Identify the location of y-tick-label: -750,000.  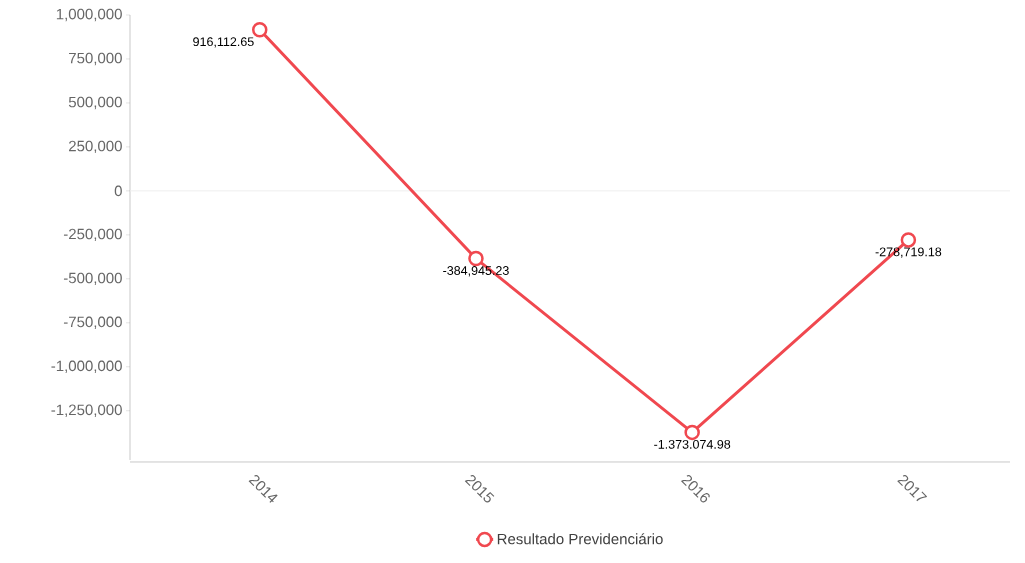
(92, 322).